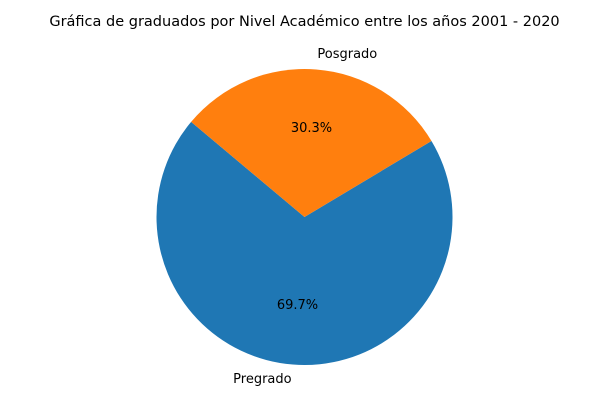 This screenshot has width=609, height=412. I want to click on slice-label-posgrado: Posgrado, so click(347, 54).